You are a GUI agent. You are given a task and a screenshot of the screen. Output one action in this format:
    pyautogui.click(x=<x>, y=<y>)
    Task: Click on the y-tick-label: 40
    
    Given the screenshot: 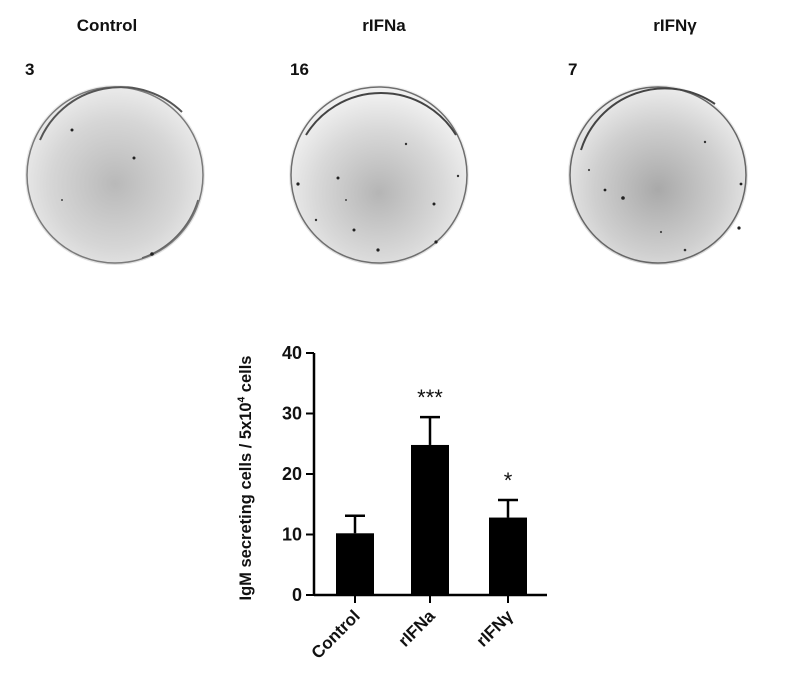 What is the action you would take?
    pyautogui.click(x=292, y=353)
    